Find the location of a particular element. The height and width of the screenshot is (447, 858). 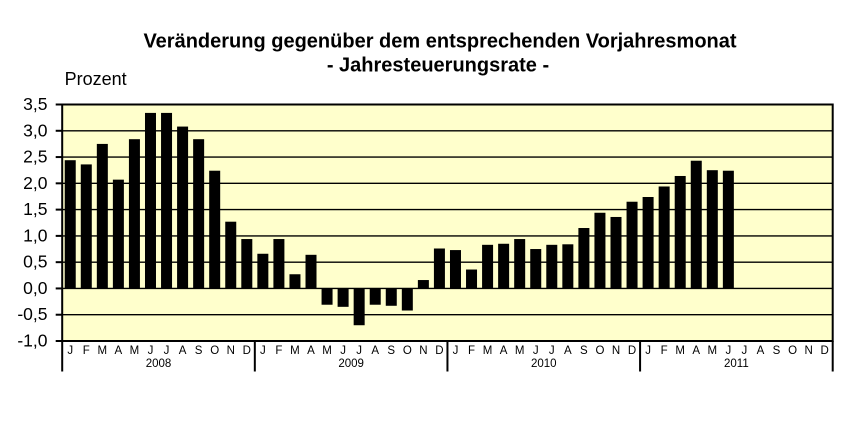

svg-text: 3,5 is located at coordinates (35, 104).